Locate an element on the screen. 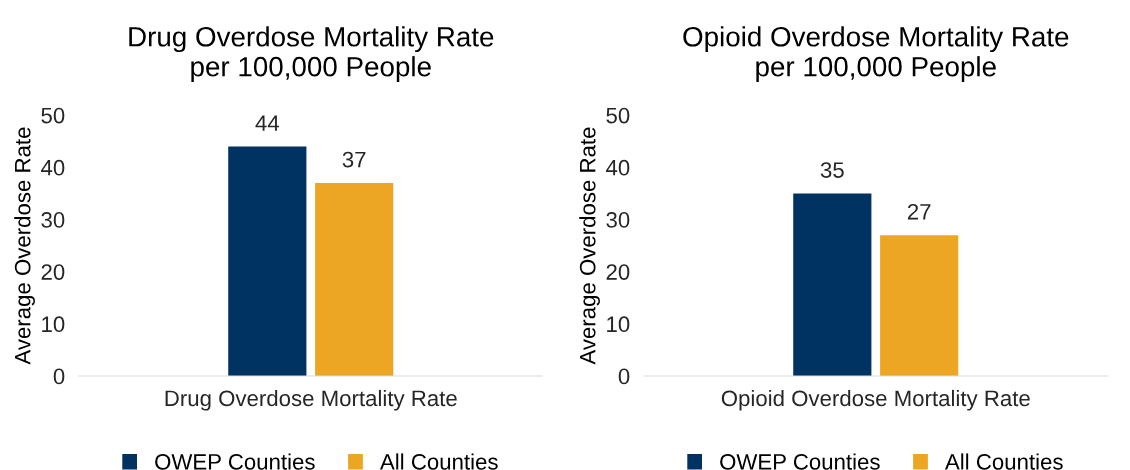  data-label: 35 is located at coordinates (832, 170).